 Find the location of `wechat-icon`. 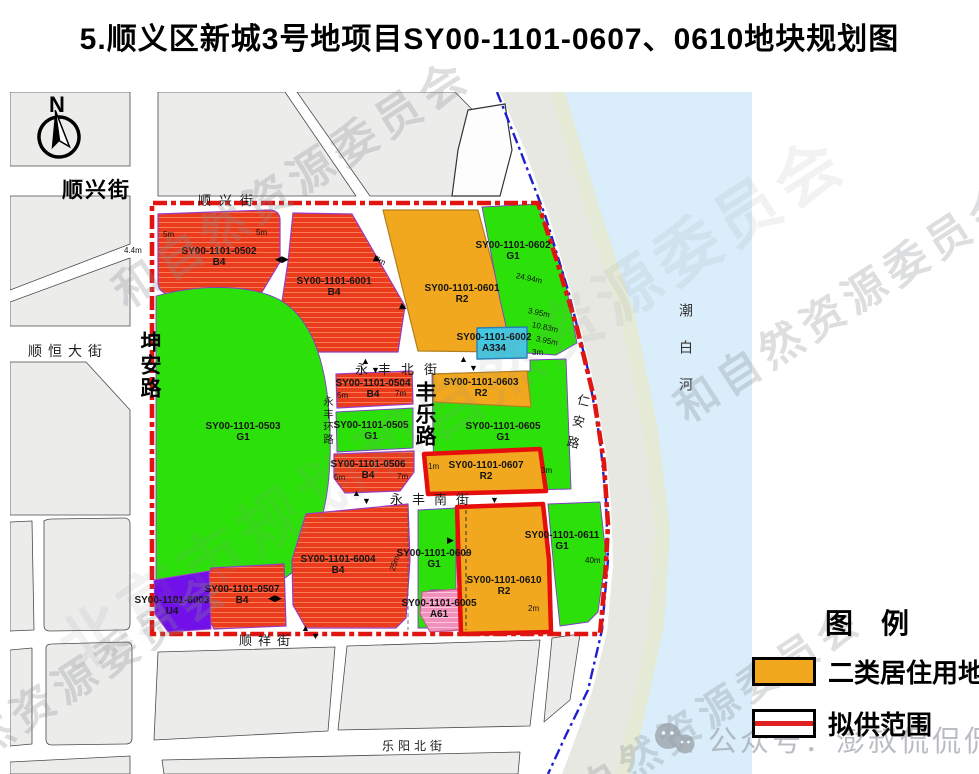

wechat-icon is located at coordinates (675, 738).